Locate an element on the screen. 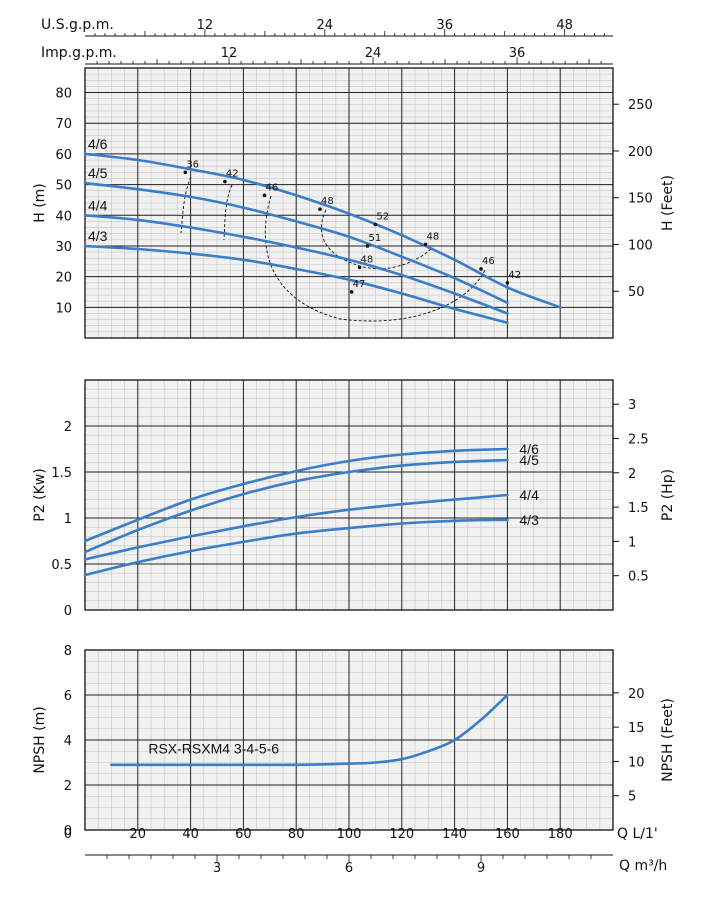 This screenshot has width=716, height=900. head-series-label: 4/6 is located at coordinates (98, 144).